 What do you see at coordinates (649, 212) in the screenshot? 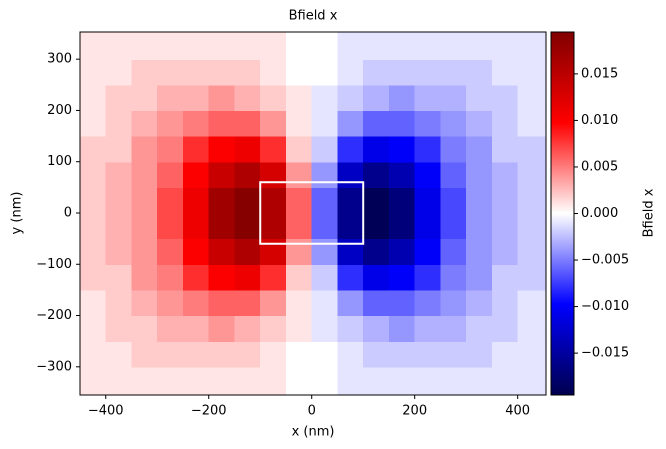
I see `colorbar-label: Bfield x` at bounding box center [649, 212].